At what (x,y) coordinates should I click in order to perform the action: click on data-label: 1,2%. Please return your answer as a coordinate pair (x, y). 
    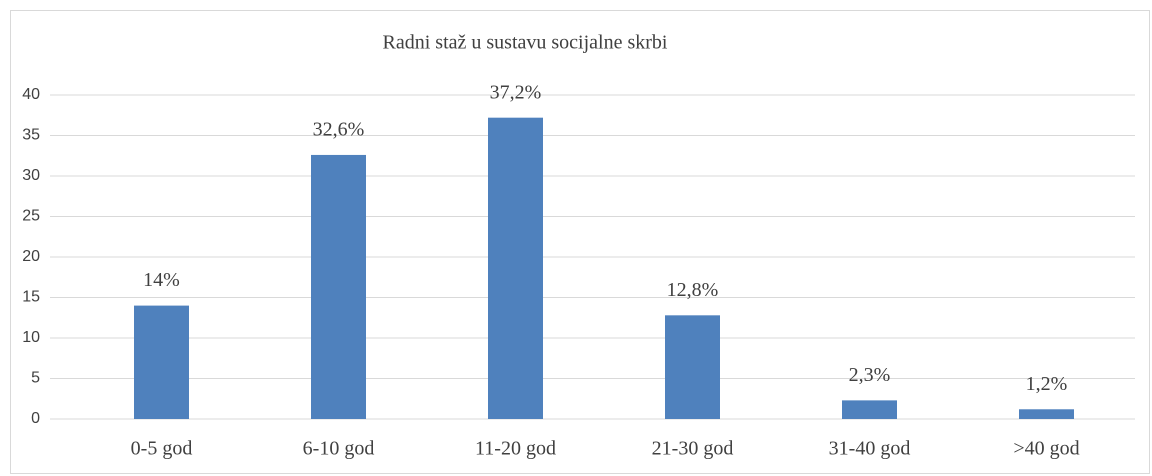
    Looking at the image, I should click on (1047, 384).